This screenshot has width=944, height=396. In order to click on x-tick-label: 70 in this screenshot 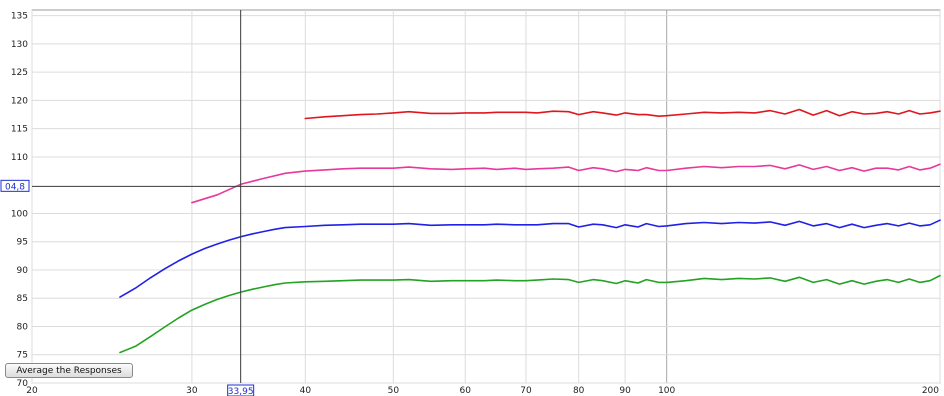, I will do `click(526, 391)`.